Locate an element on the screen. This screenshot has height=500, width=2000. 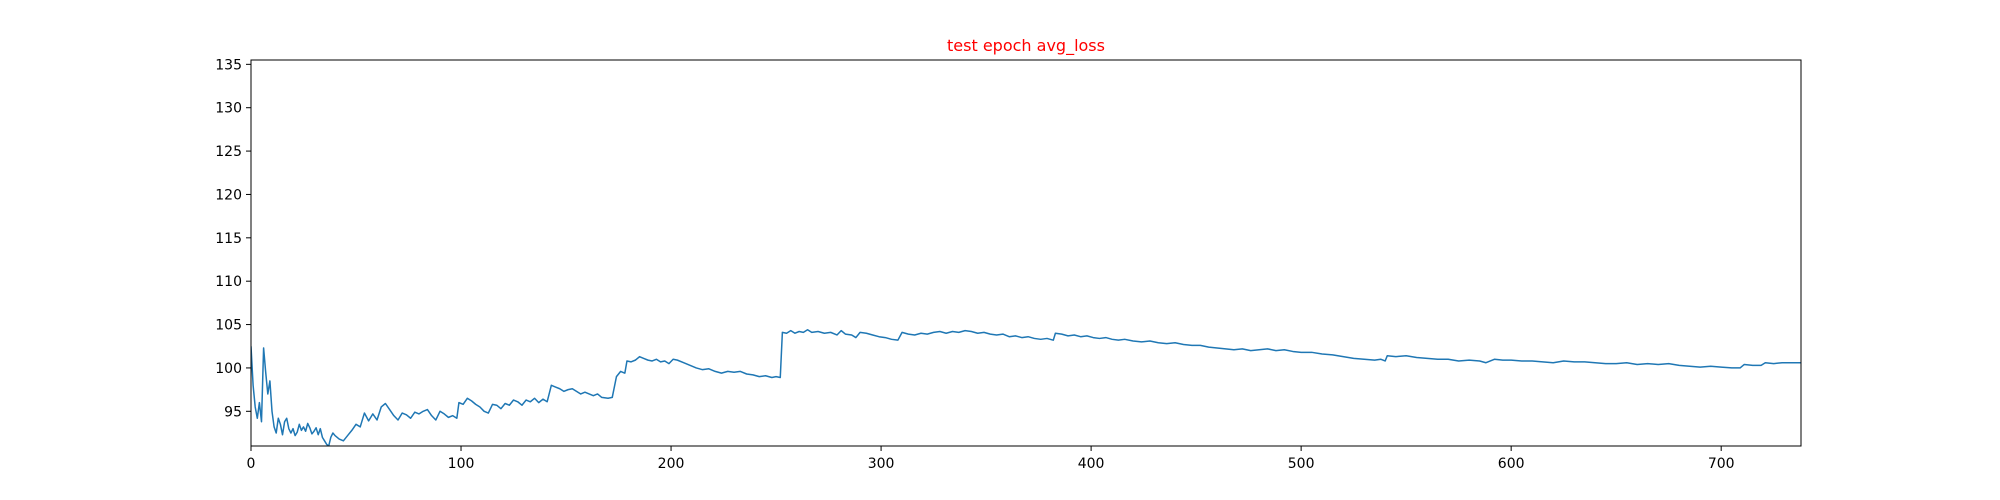
y-tick-label: 95 is located at coordinates (233, 412).